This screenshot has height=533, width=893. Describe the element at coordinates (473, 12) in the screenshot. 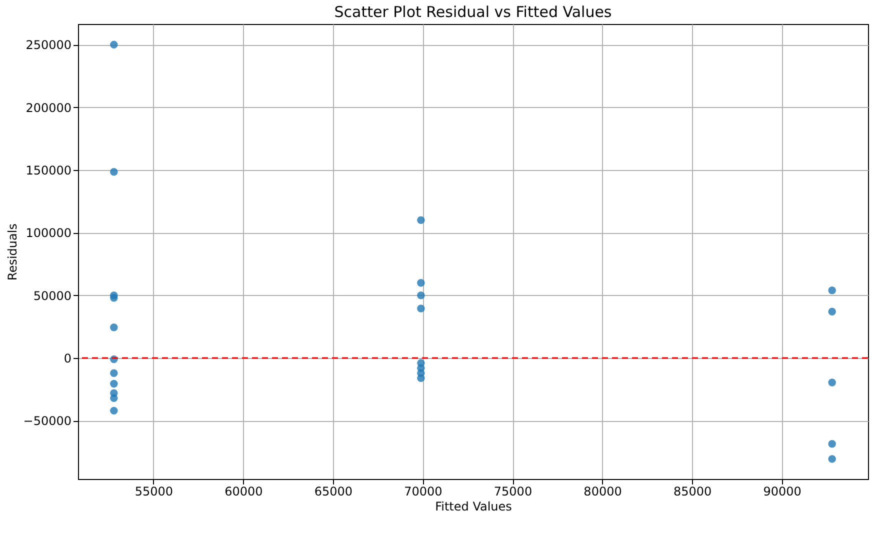

I see `chart-title: Scatter Plot Residual vs Fitted Values` at that location.